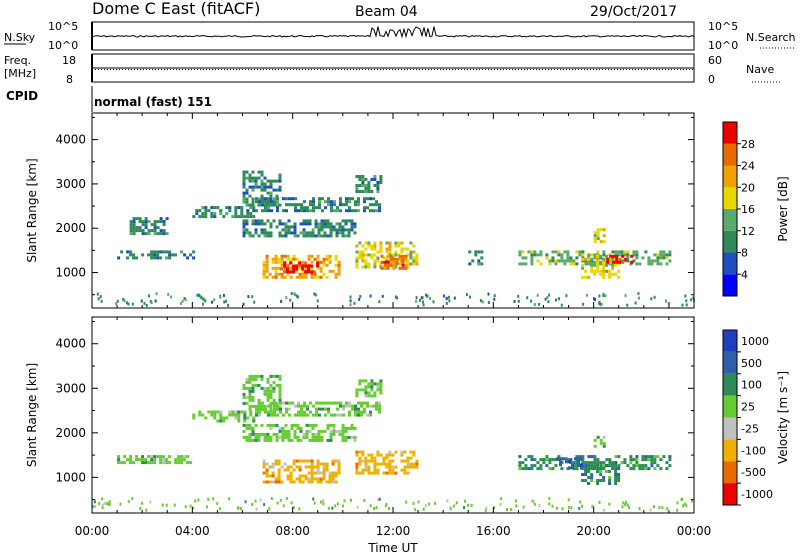 Image resolution: width=800 pixels, height=558 pixels. Describe the element at coordinates (753, 472) in the screenshot. I see `velocity-colorbar-tick-label: -500` at that location.